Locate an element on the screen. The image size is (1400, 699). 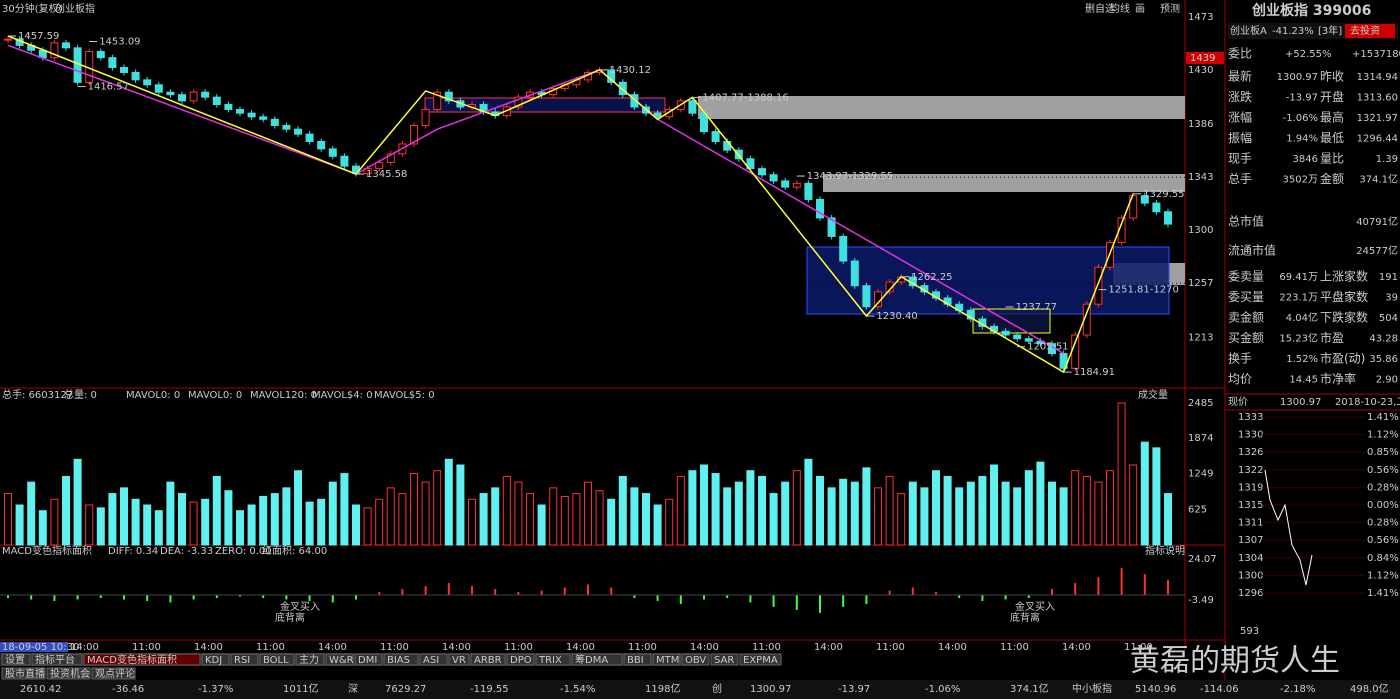
tab-label: SAR is located at coordinates (724, 660).